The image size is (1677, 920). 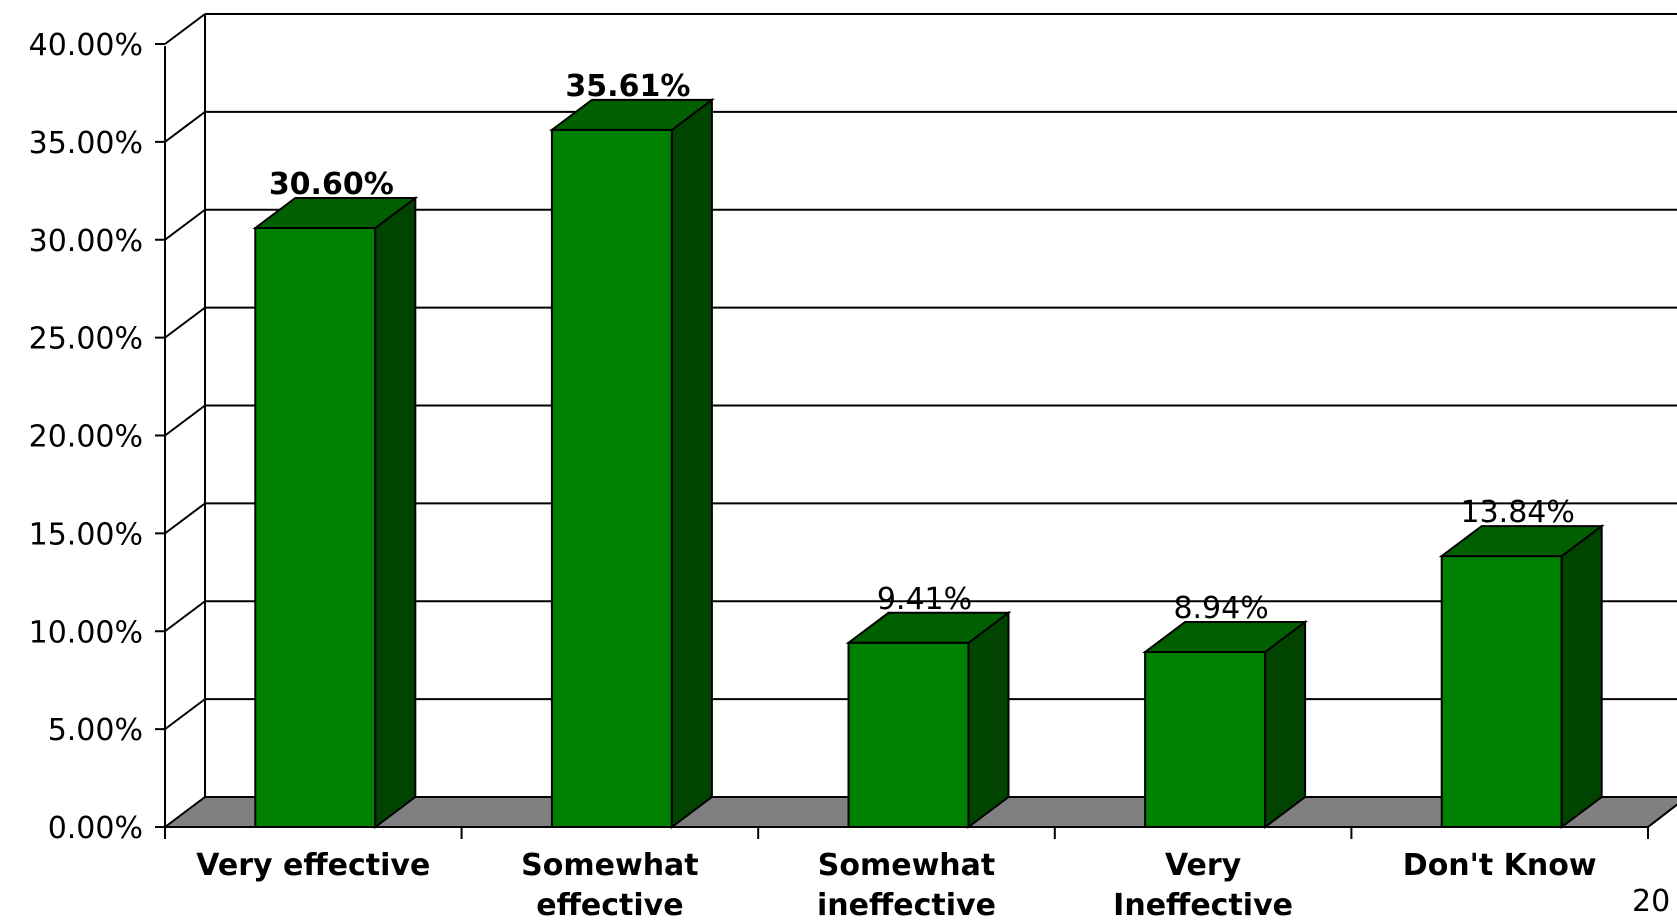 What do you see at coordinates (1651, 901) in the screenshot?
I see `page-number: 20` at bounding box center [1651, 901].